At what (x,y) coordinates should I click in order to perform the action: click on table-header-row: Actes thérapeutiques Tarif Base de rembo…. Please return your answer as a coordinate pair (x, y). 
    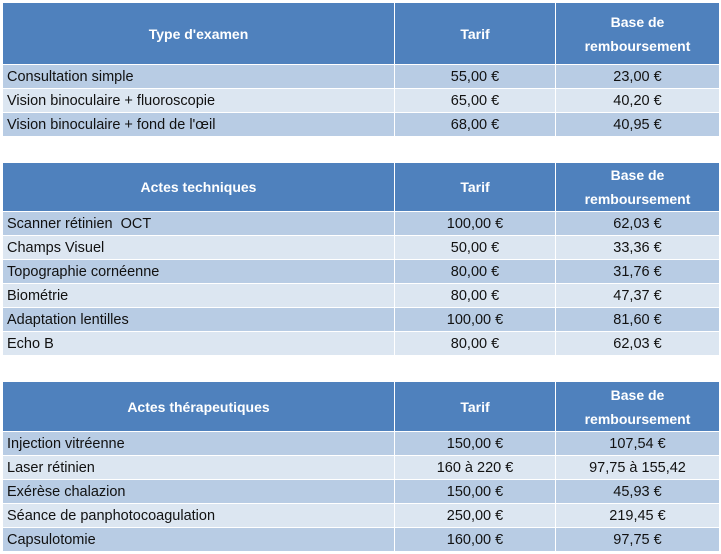
    Looking at the image, I should click on (361, 406).